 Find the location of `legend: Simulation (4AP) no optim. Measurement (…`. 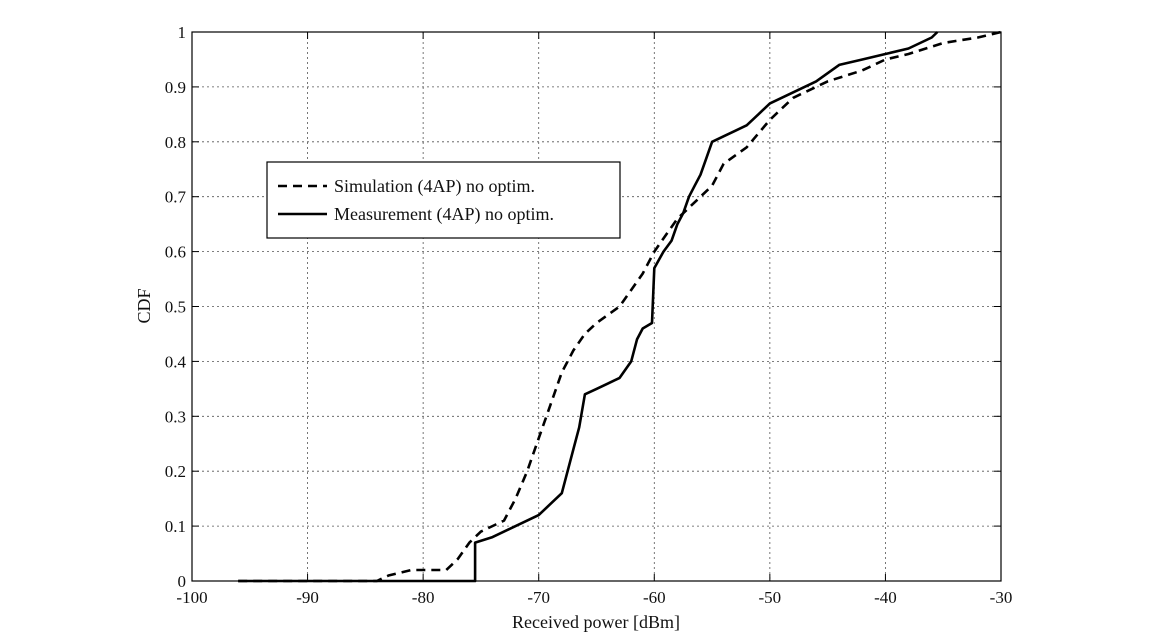

legend: Simulation (4AP) no optim. Measurement (… is located at coordinates (443, 200).